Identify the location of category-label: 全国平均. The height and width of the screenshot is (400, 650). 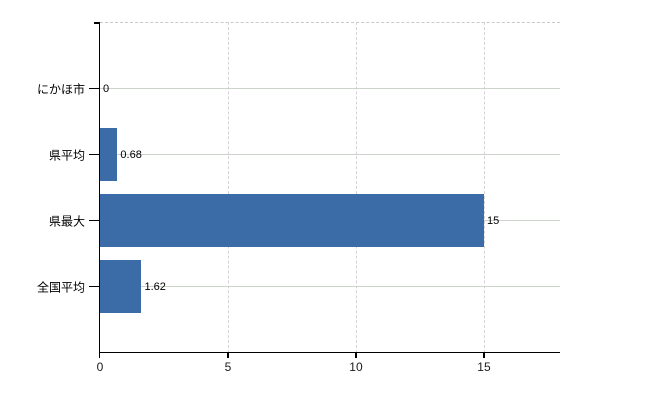
(60, 287).